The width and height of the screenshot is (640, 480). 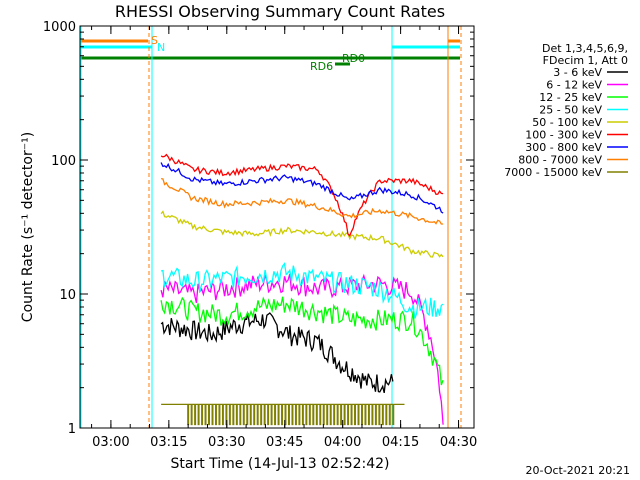 What do you see at coordinates (560, 160) in the screenshot?
I see `legend-entry-label: 800 - 7000 keV` at bounding box center [560, 160].